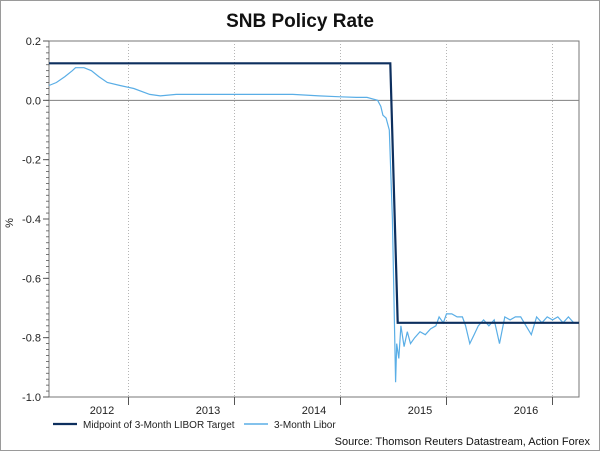  Describe the element at coordinates (305, 425) in the screenshot. I see `legend-label-3m-libor: 3-Month Libor` at that location.